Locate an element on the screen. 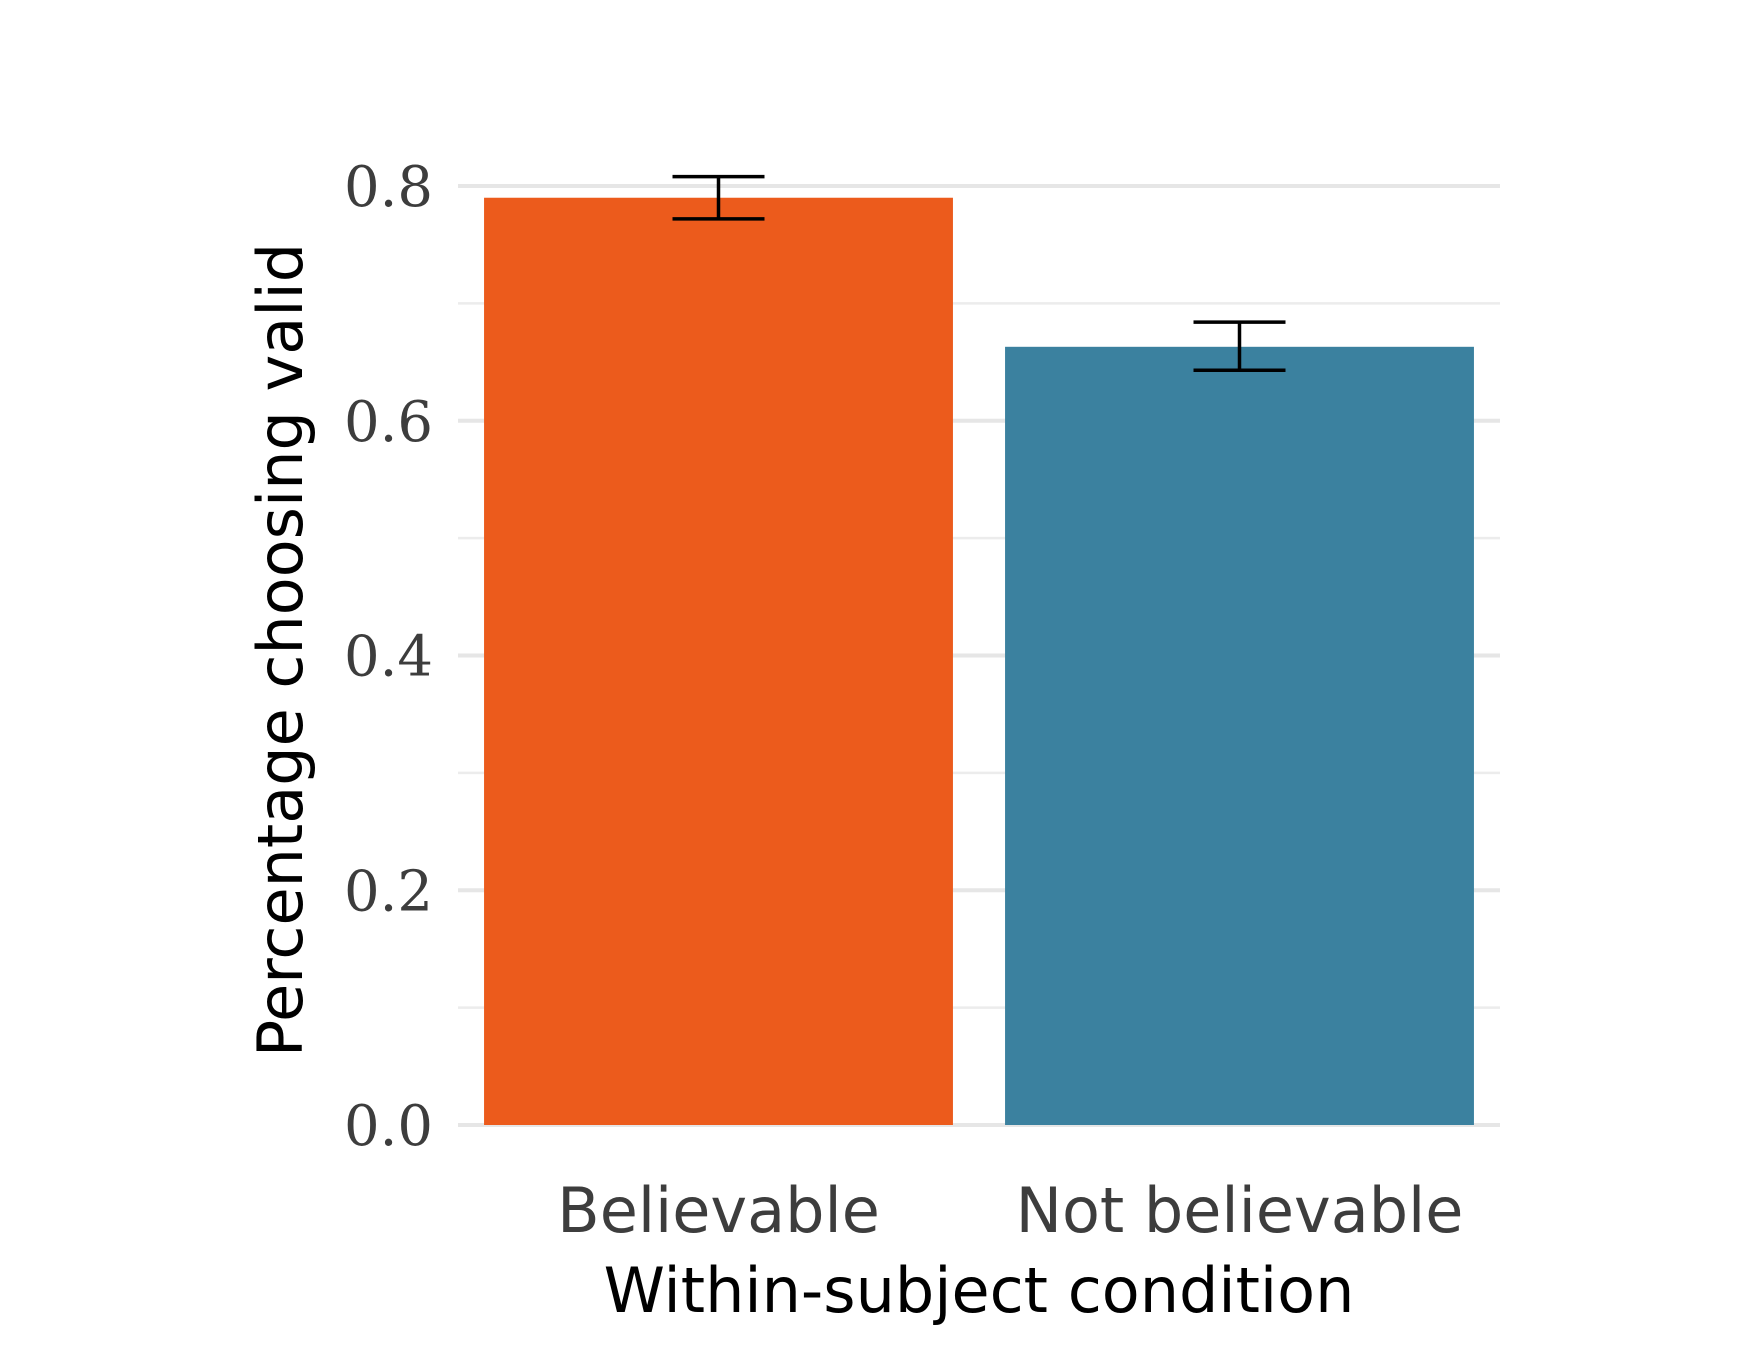  x-tick-labels: Believable Not believable is located at coordinates (1010, 1210).